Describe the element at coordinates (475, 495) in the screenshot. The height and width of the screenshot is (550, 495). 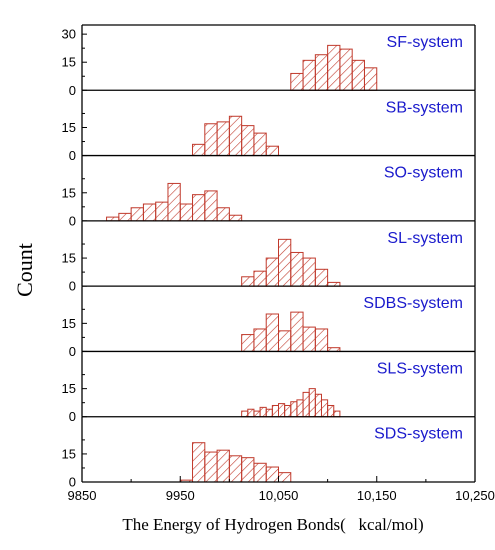
I see `x-tick-label: 10,250` at that location.